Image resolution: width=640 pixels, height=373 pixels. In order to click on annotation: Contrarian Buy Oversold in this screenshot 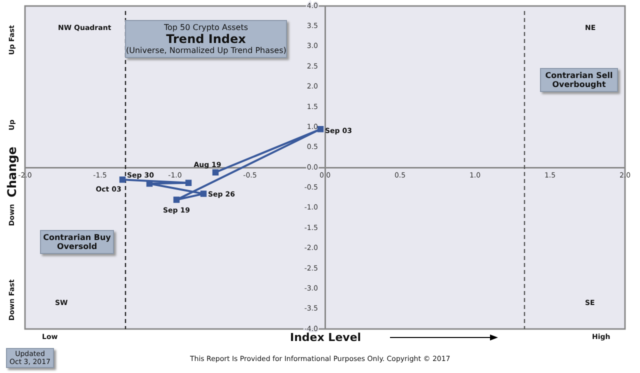, I will do `click(77, 242)`.